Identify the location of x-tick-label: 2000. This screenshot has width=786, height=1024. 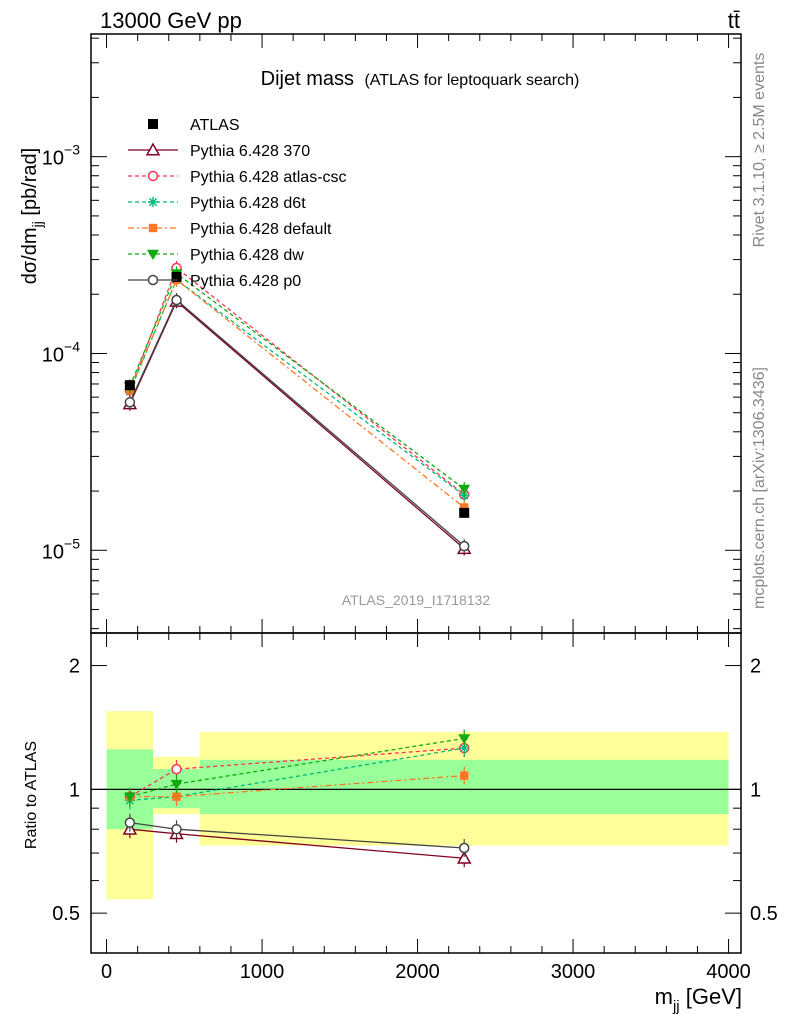
(417, 972).